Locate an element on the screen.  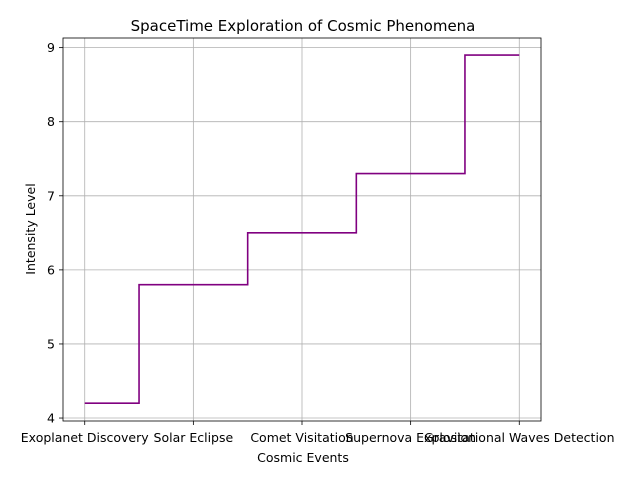
y-axis-label: Intensity Level is located at coordinates (30, 228).